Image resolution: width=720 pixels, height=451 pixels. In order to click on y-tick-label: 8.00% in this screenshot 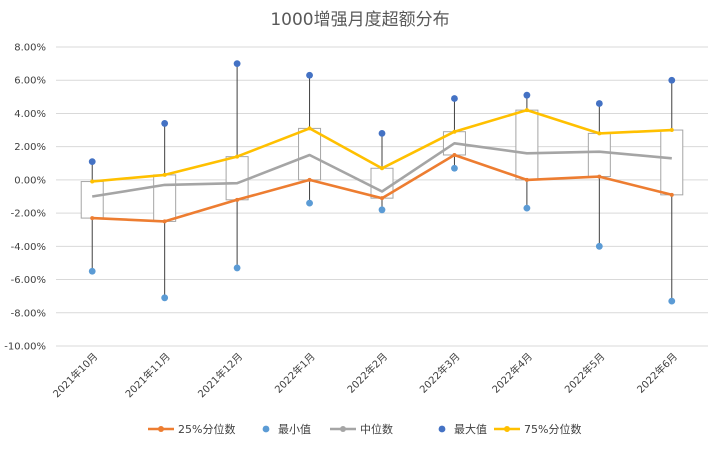, I will do `click(30, 48)`.